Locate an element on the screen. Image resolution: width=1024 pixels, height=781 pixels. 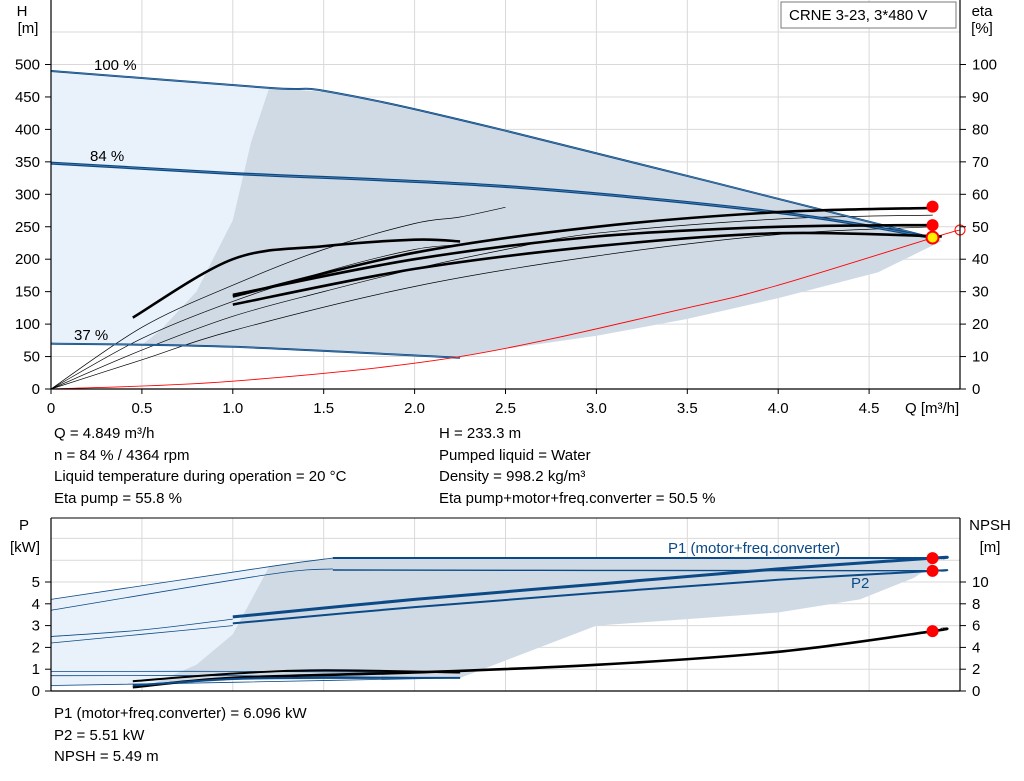
eta-tick-label: 30 is located at coordinates (980, 292).